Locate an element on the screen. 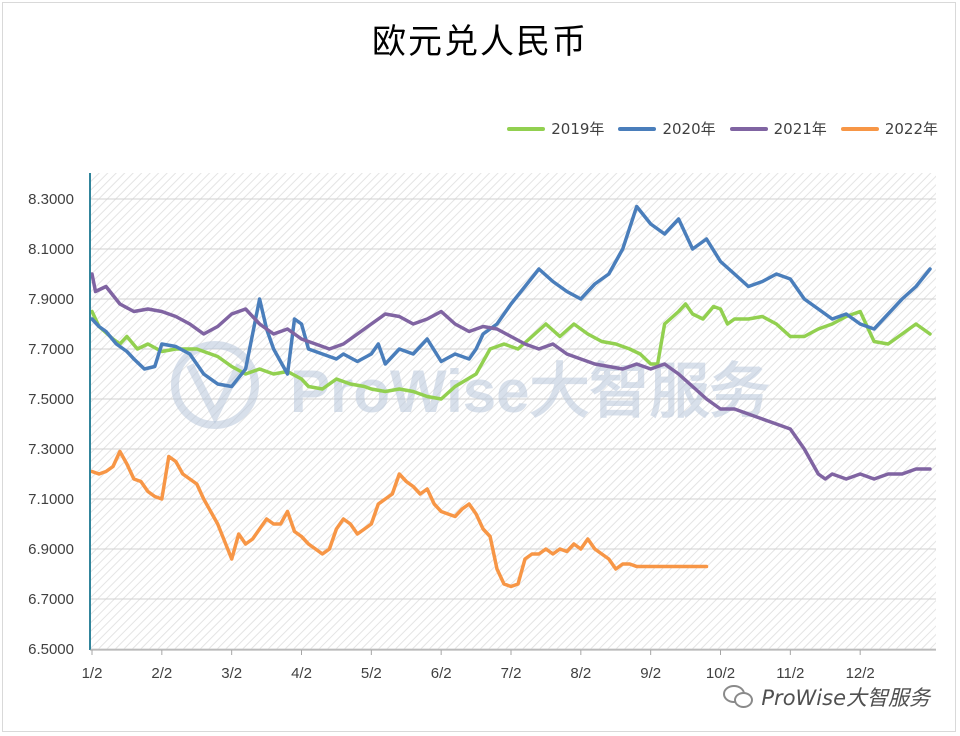 This screenshot has height=736, width=960. x-tick-label: 3/2 is located at coordinates (231, 673).